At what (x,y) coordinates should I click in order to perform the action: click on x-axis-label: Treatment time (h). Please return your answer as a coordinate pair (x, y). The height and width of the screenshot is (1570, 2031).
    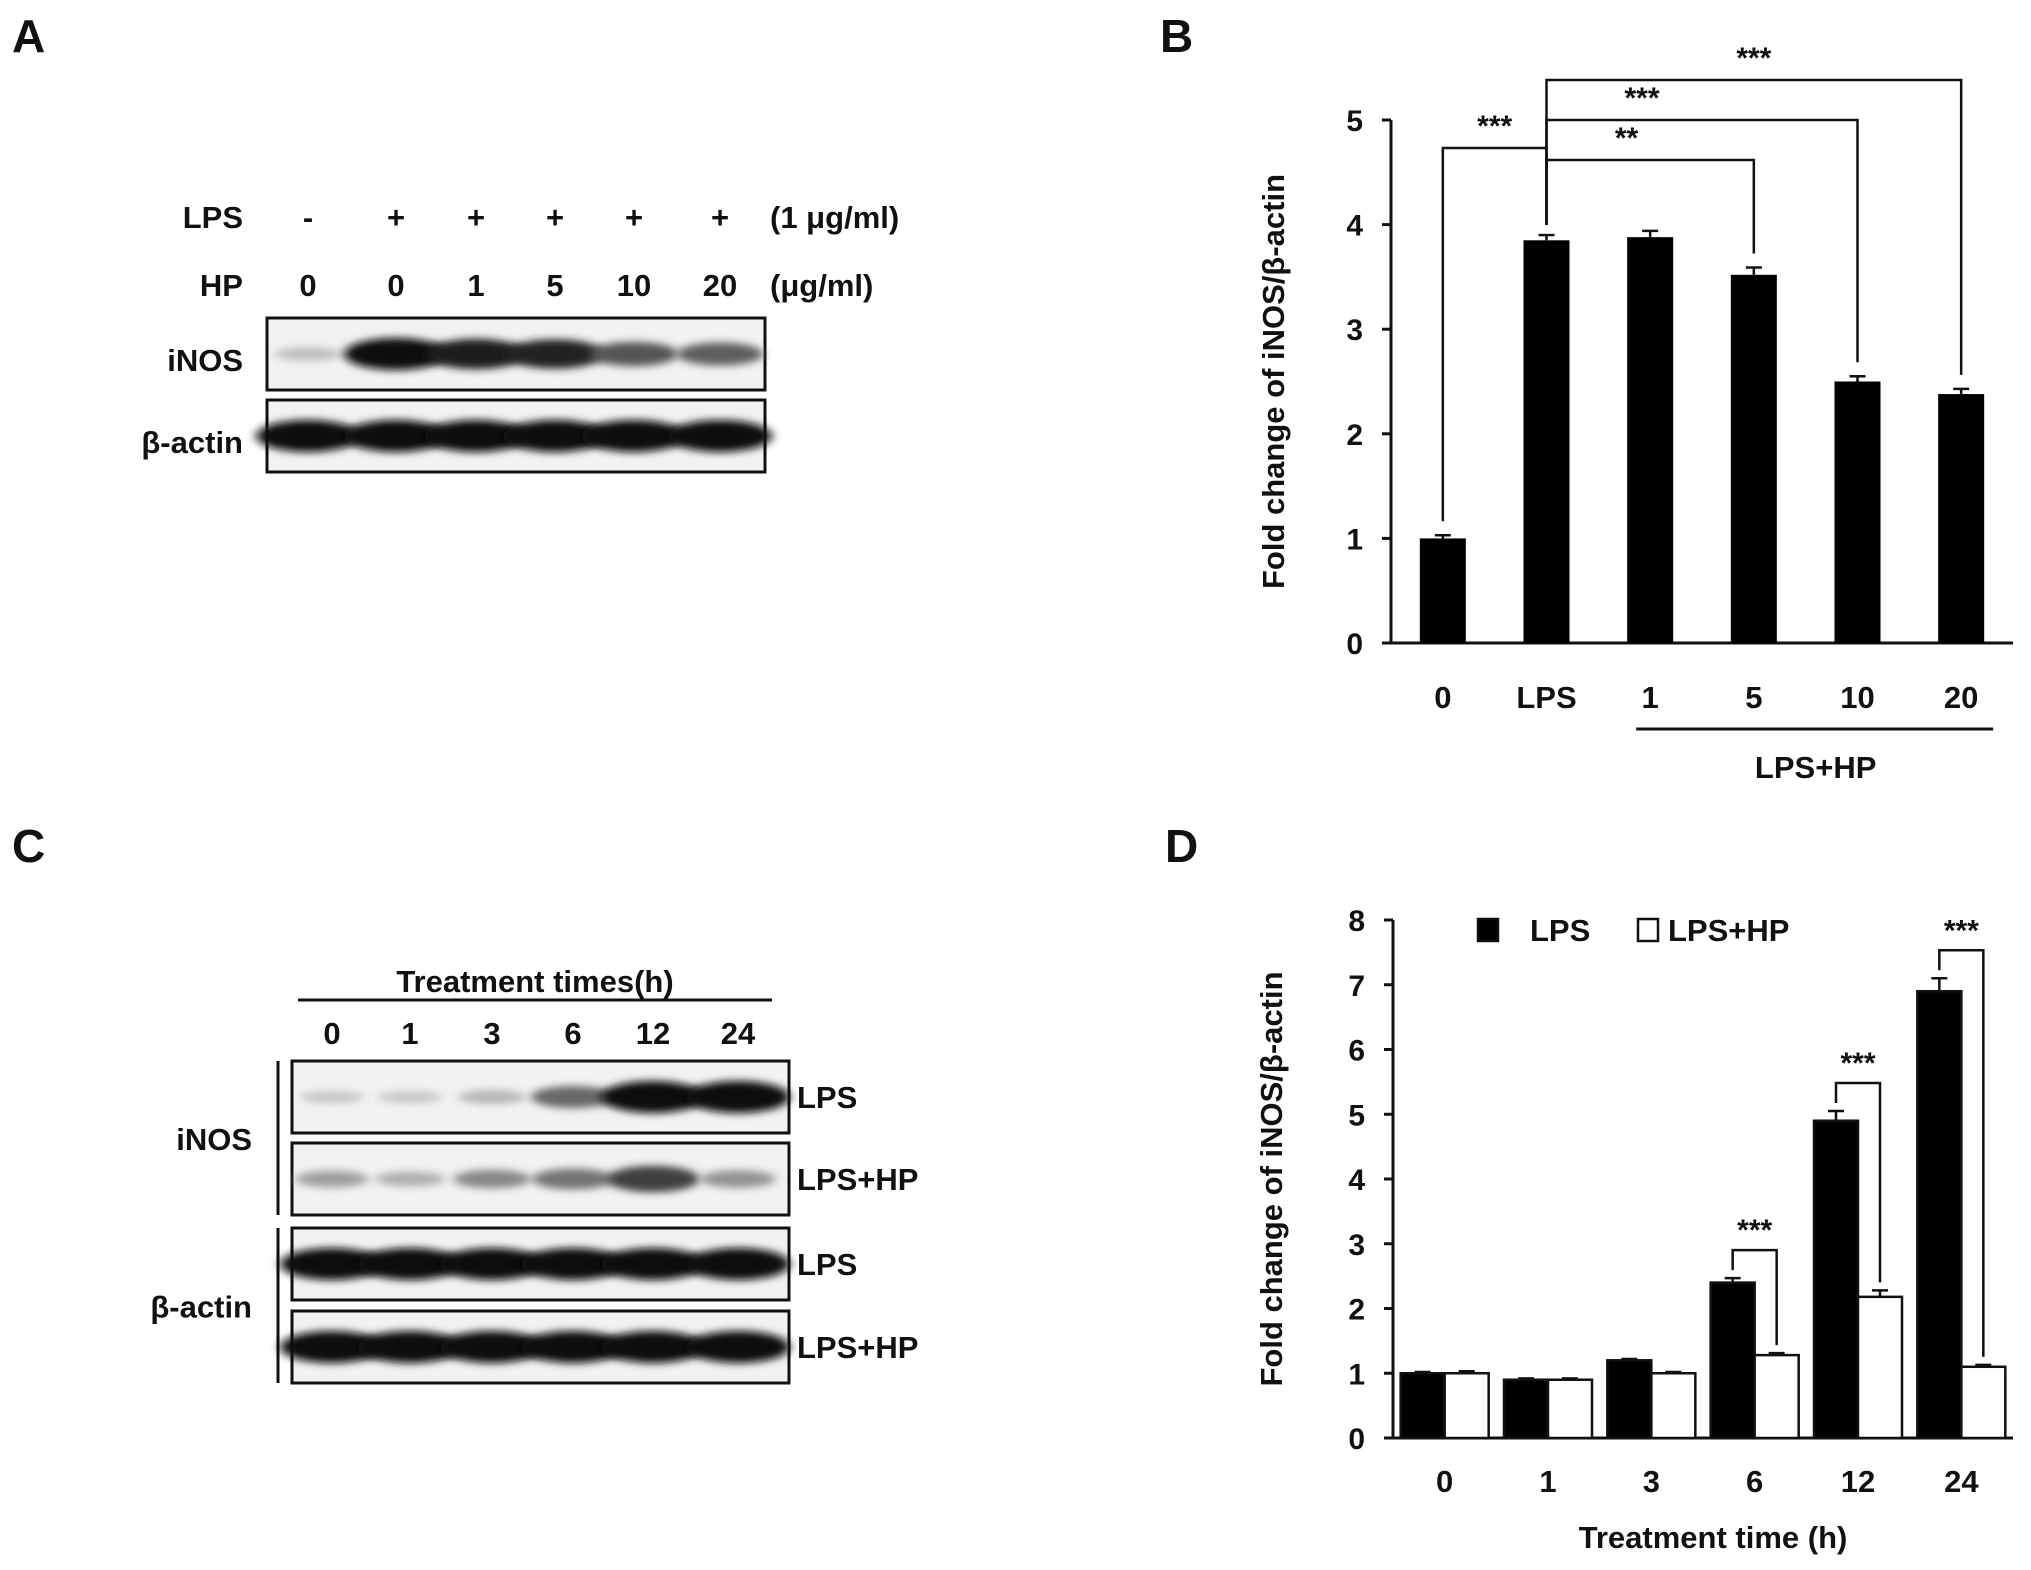
    Looking at the image, I should click on (1713, 1537).